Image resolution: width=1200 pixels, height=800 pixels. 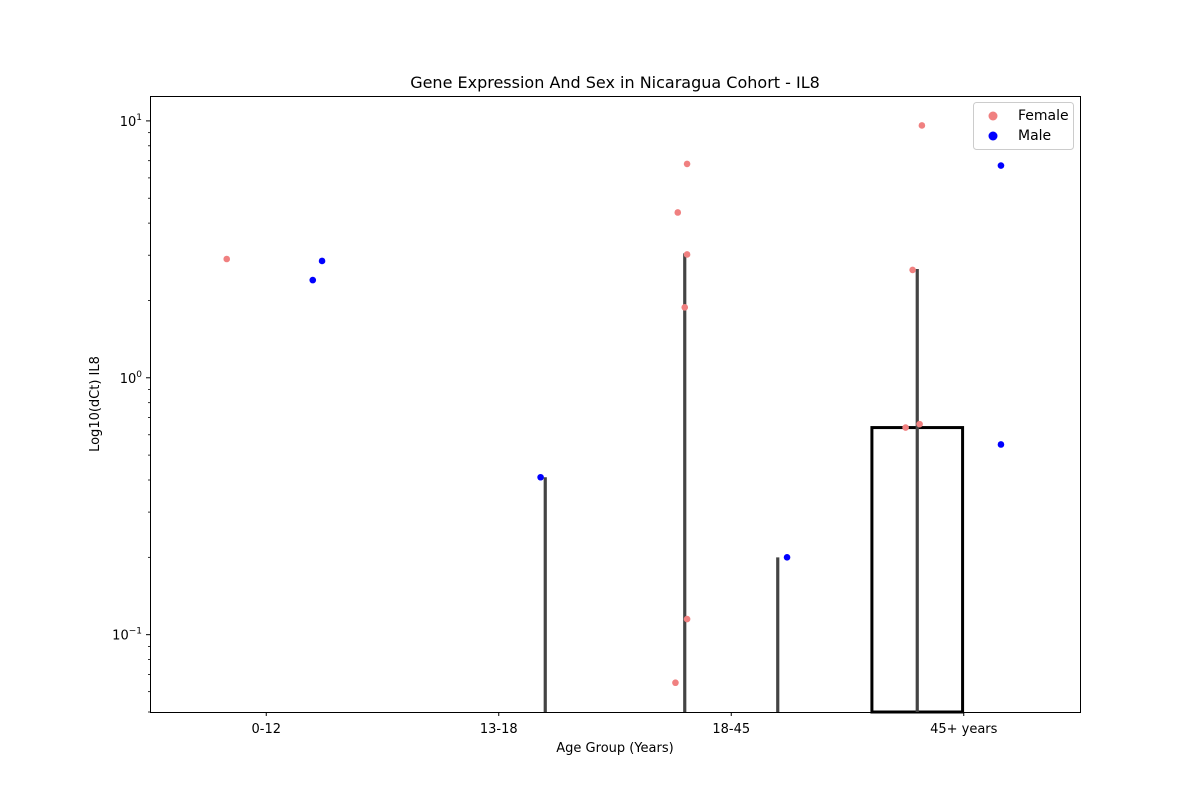 I want to click on x-axis: 0-12 13-18 18-45 45+ years, so click(x=624, y=724).